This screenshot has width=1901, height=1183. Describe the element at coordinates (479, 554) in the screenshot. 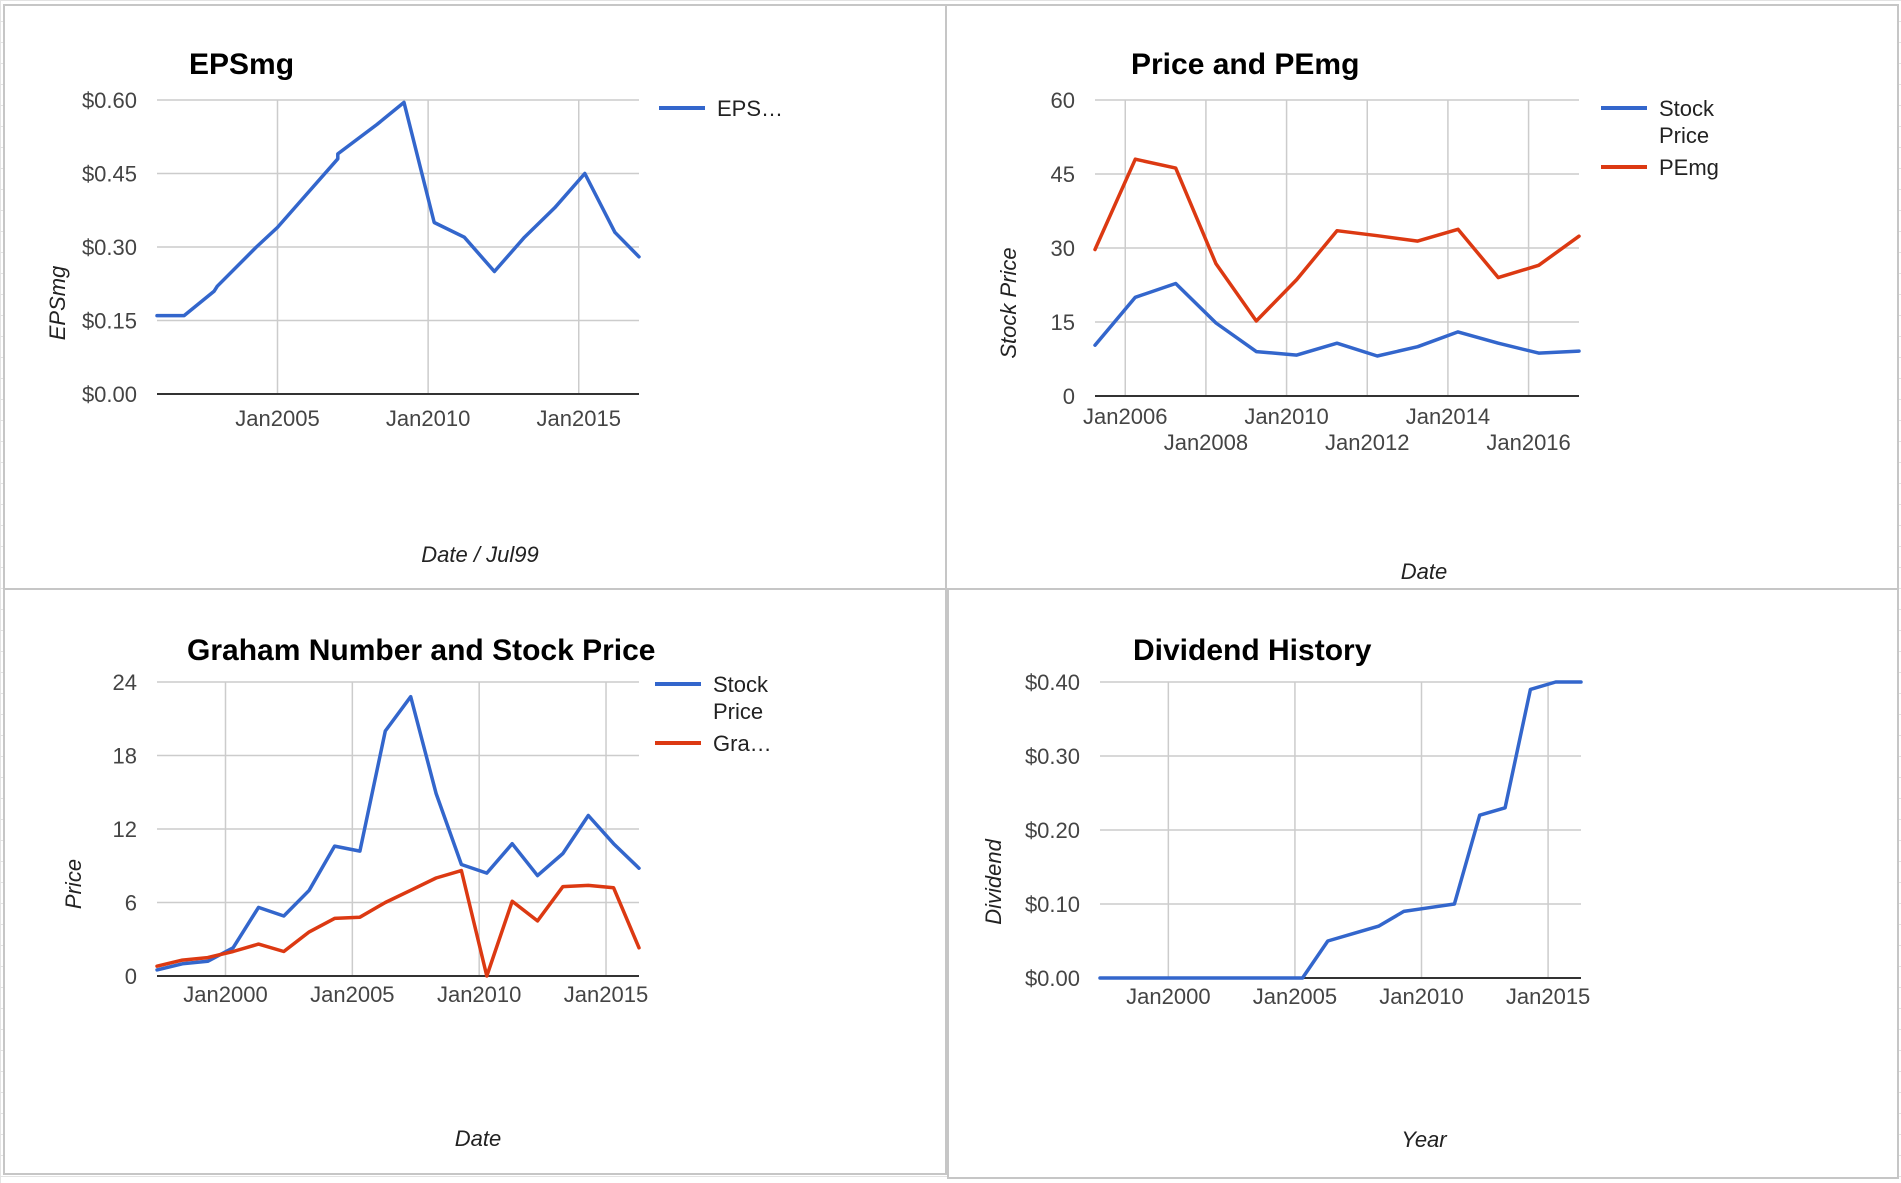

I see `x-axis-label: Date / Jul99` at that location.